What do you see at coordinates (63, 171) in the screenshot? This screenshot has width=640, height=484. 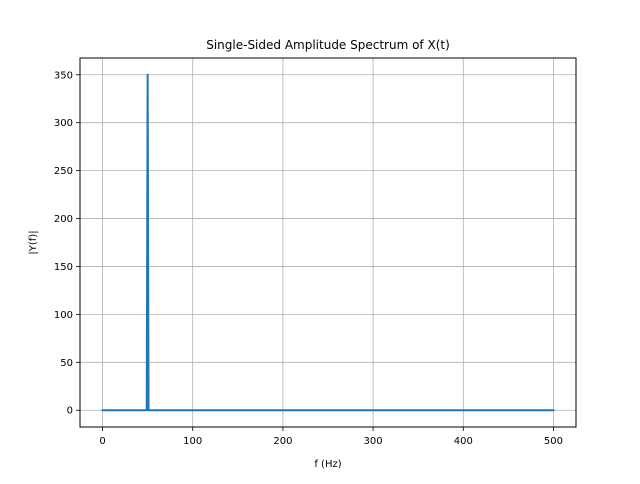 I see `y-tick-label: 250` at bounding box center [63, 171].